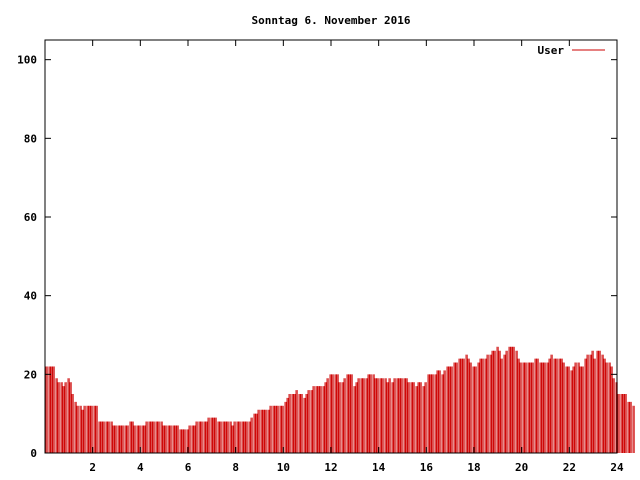 The height and width of the screenshot is (480, 640). I want to click on x-tick-label: 6, so click(188, 467).